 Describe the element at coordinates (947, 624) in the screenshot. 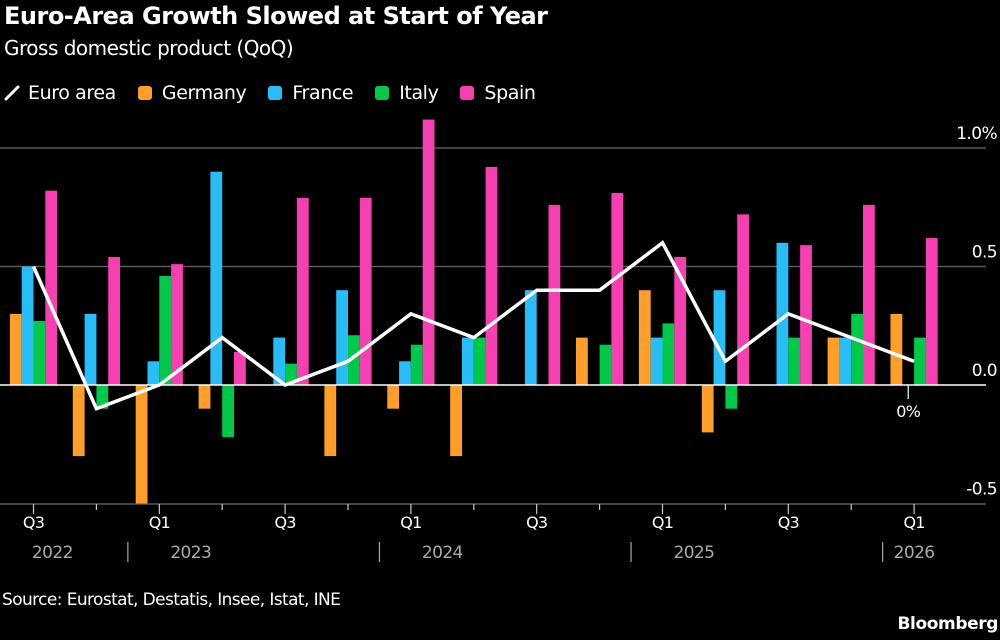

I see `bloomberg-logo: Bloomberg` at that location.